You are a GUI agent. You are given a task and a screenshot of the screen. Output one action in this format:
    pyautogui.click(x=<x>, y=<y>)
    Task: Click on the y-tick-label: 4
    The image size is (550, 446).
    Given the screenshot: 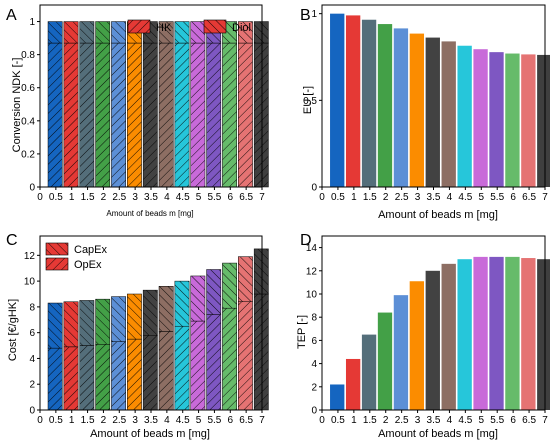 What is the action you would take?
    pyautogui.click(x=314, y=364)
    